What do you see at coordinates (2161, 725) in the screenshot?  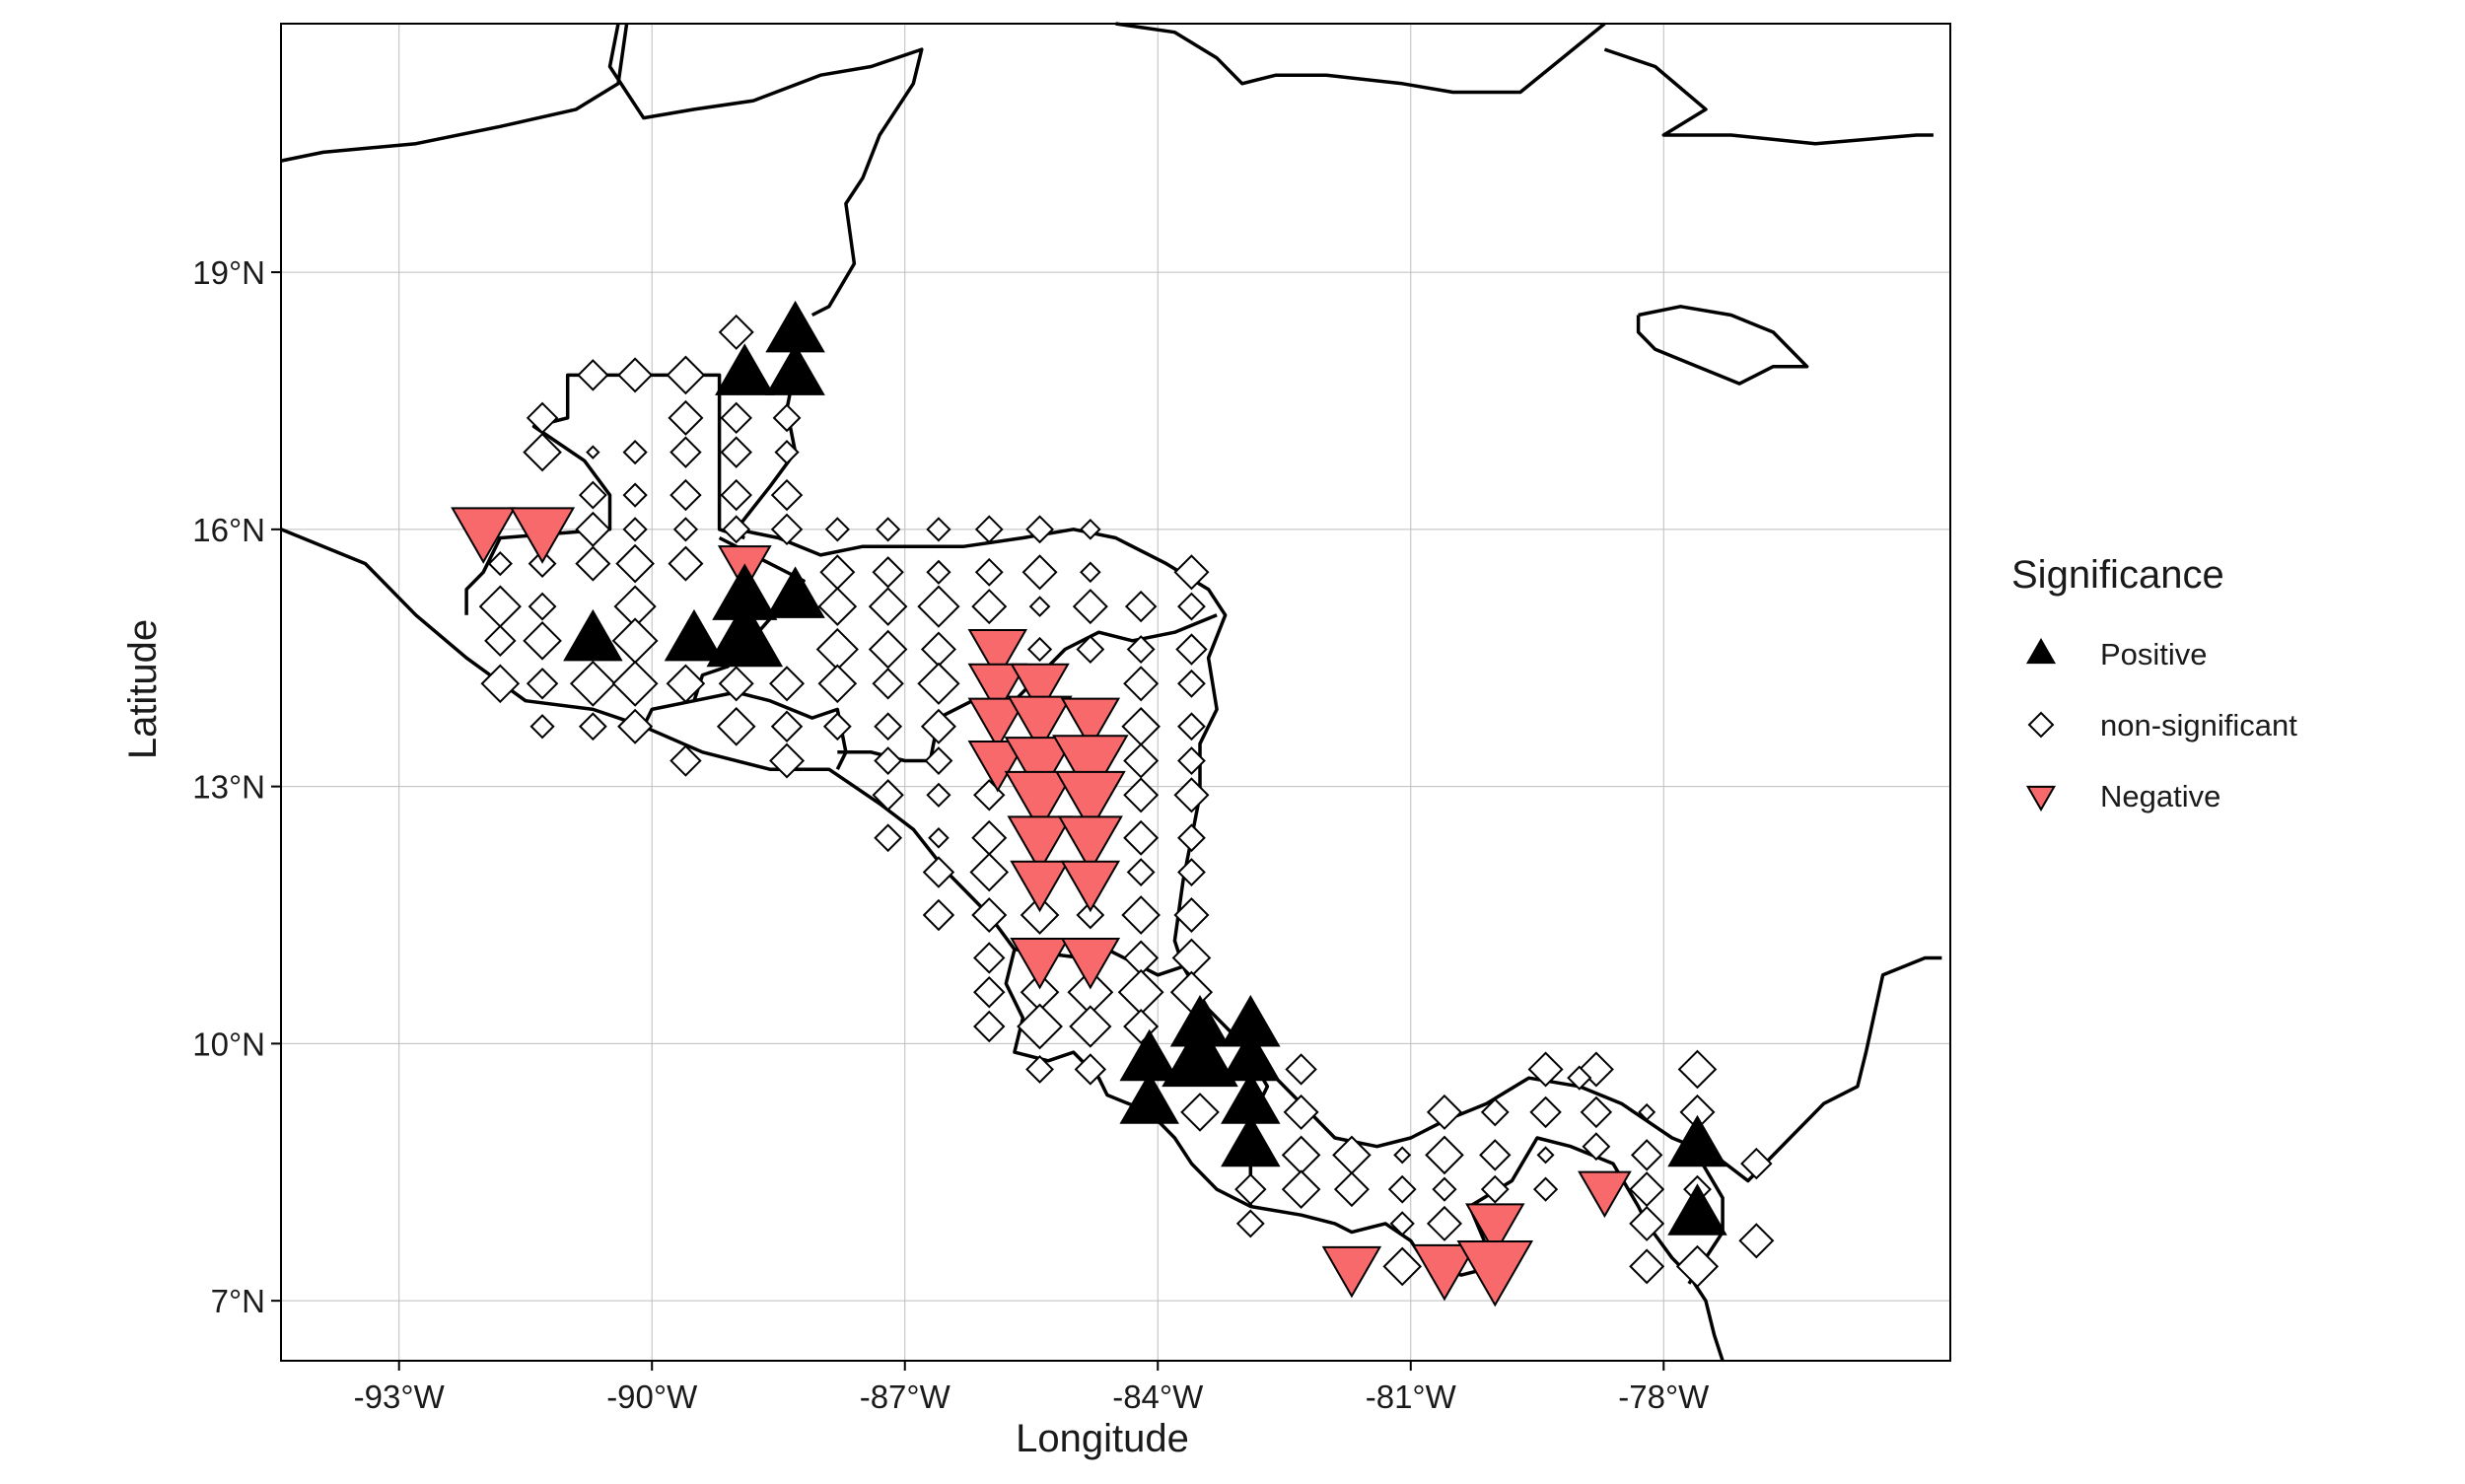 I see `legend-items: Positive non-significant Negative` at bounding box center [2161, 725].